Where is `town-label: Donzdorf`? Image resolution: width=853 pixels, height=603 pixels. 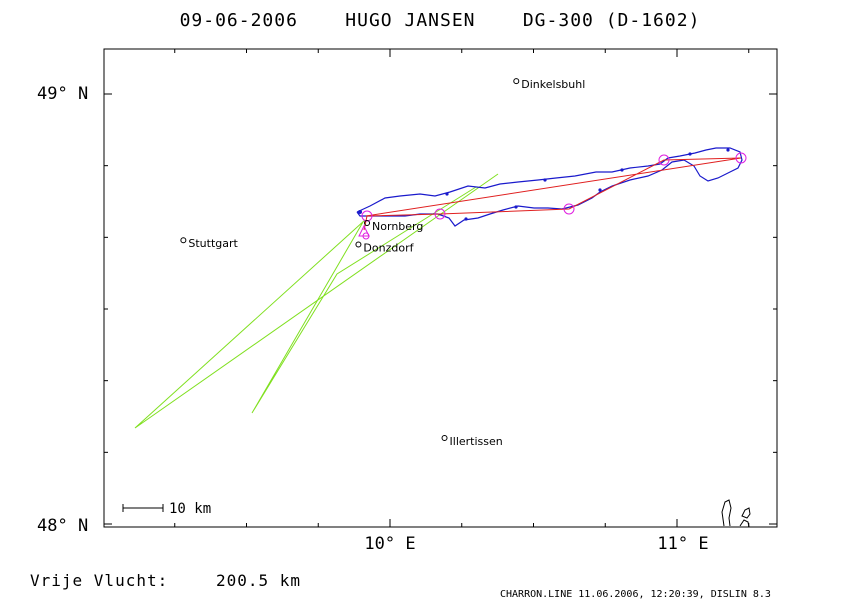
town-label: Donzdorf is located at coordinates (388, 248).